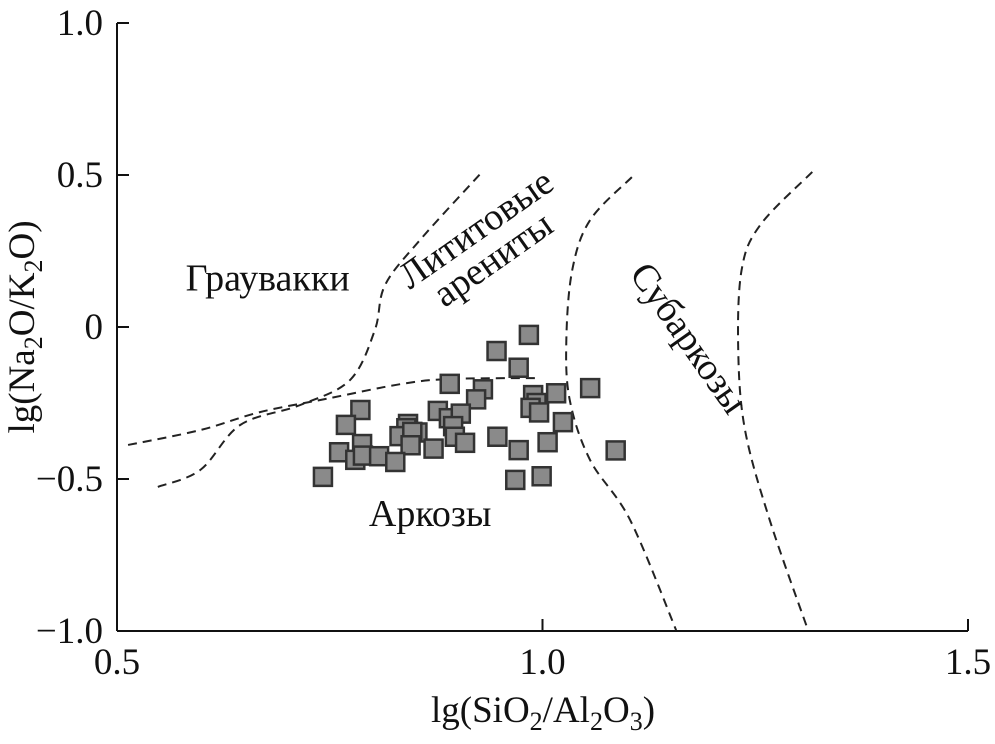 This screenshot has height=744, width=995. I want to click on data-points, so click(469, 407).